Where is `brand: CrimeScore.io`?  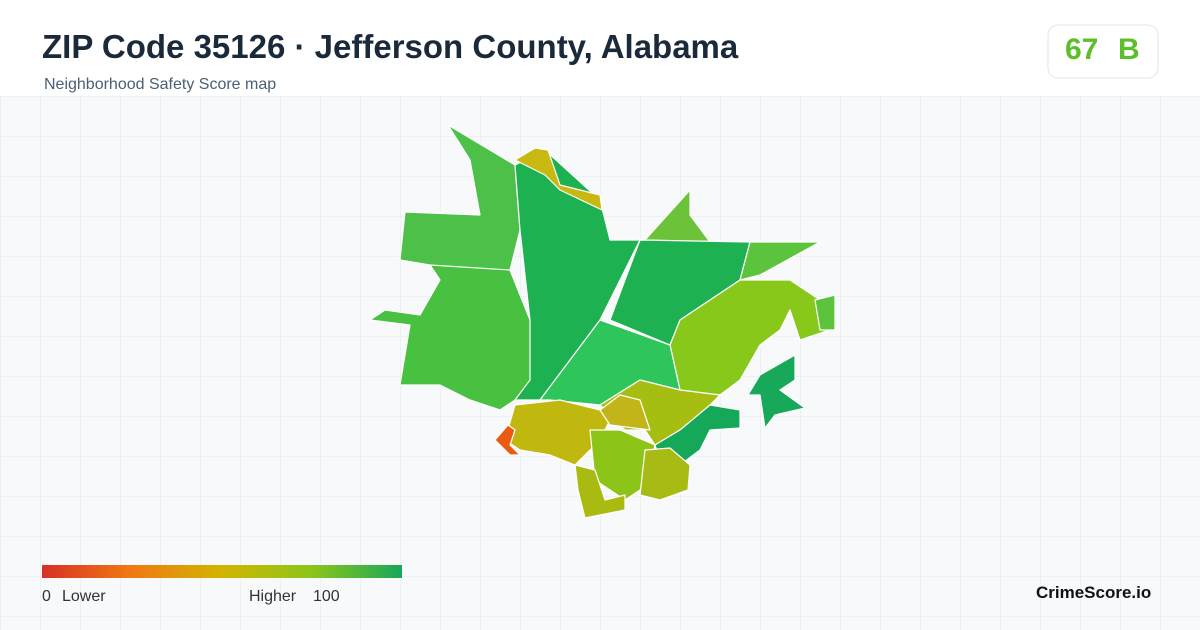 brand: CrimeScore.io is located at coordinates (1094, 592).